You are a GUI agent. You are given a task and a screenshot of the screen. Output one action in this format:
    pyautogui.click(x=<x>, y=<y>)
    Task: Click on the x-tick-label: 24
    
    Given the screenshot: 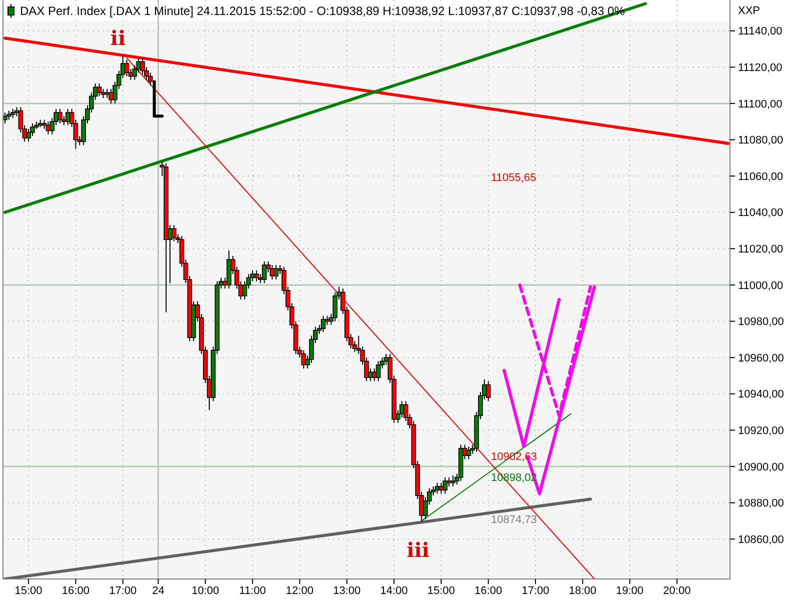 What is the action you would take?
    pyautogui.click(x=158, y=591)
    